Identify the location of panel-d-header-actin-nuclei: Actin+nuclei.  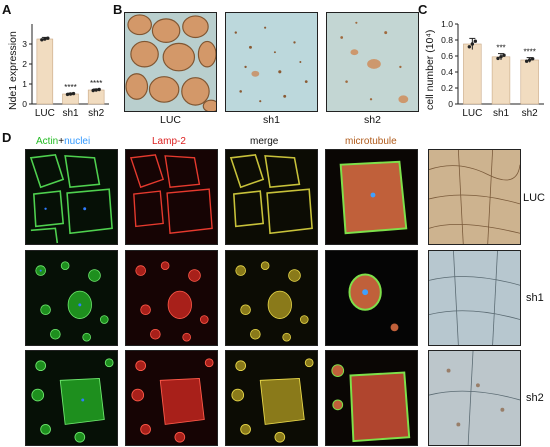
(63, 141).